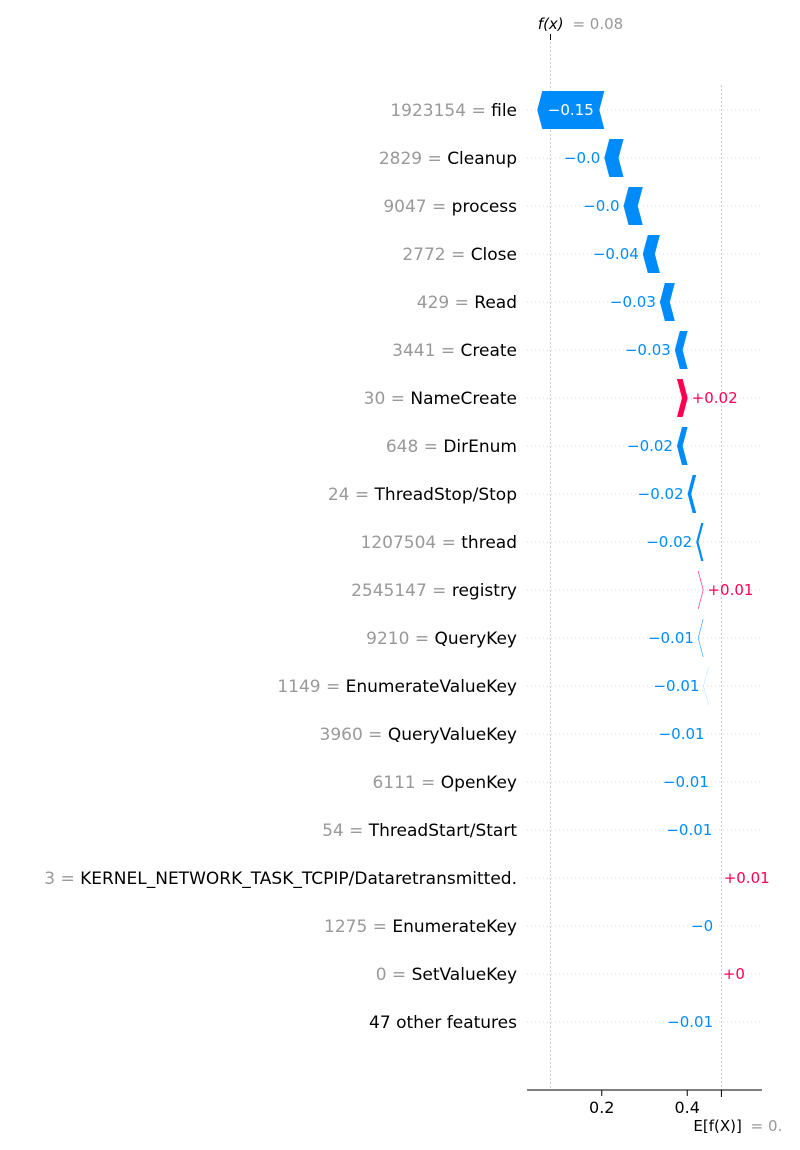  What do you see at coordinates (504, 111) in the screenshot?
I see `feature-name: file` at bounding box center [504, 111].